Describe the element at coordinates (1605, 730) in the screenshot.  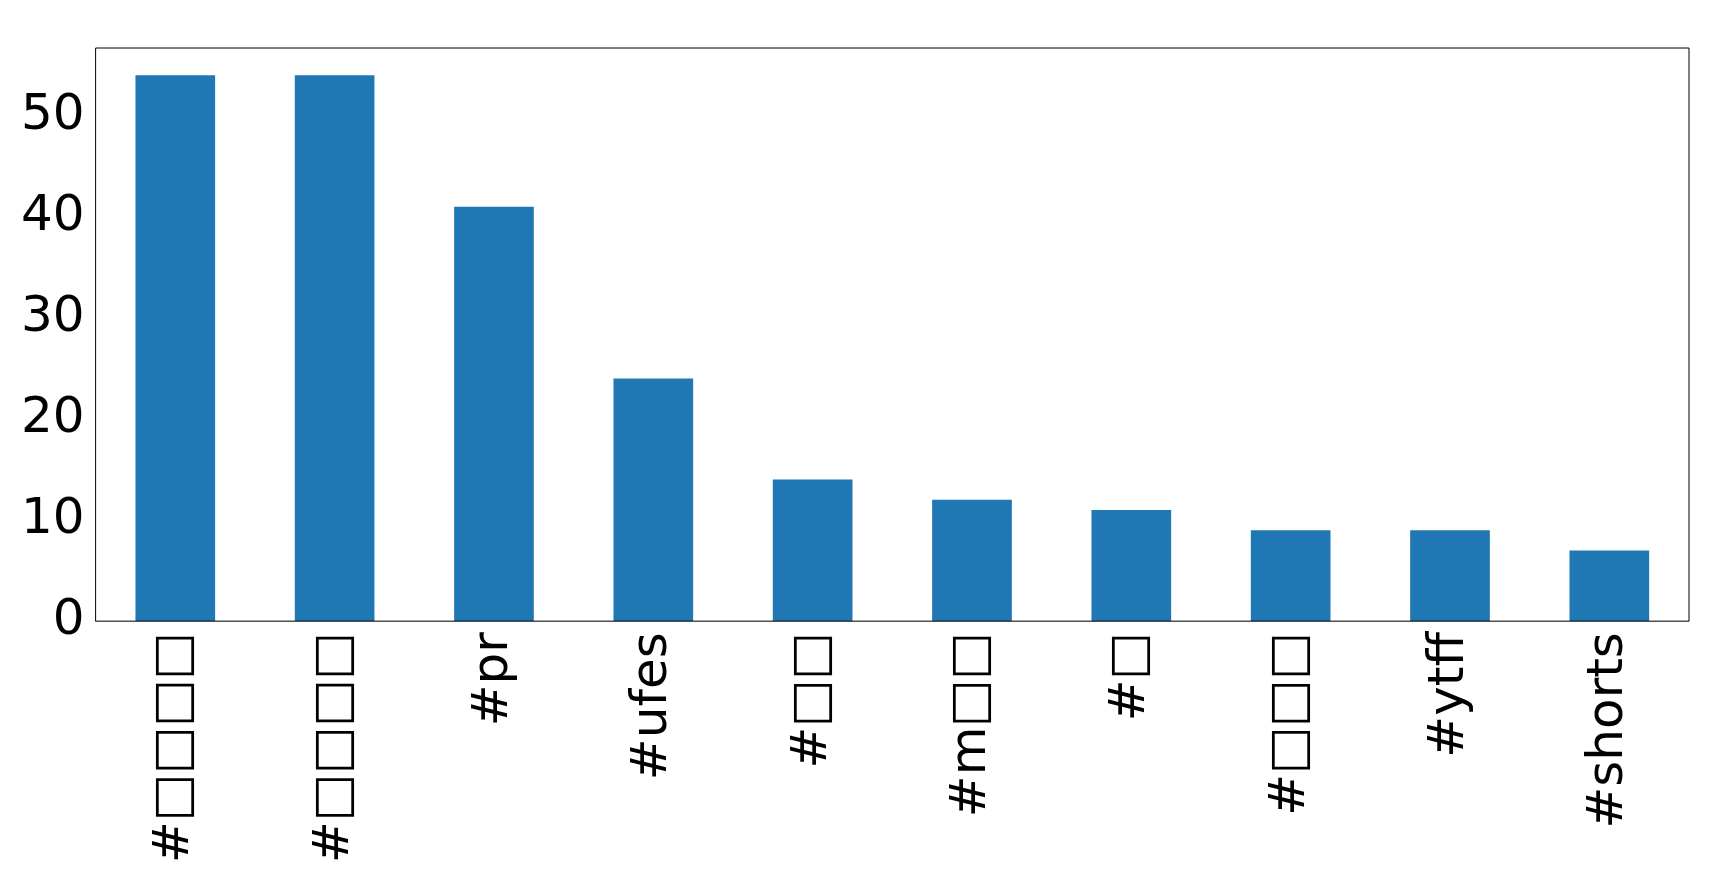
I see `x-tick-label: #shorts` at that location.